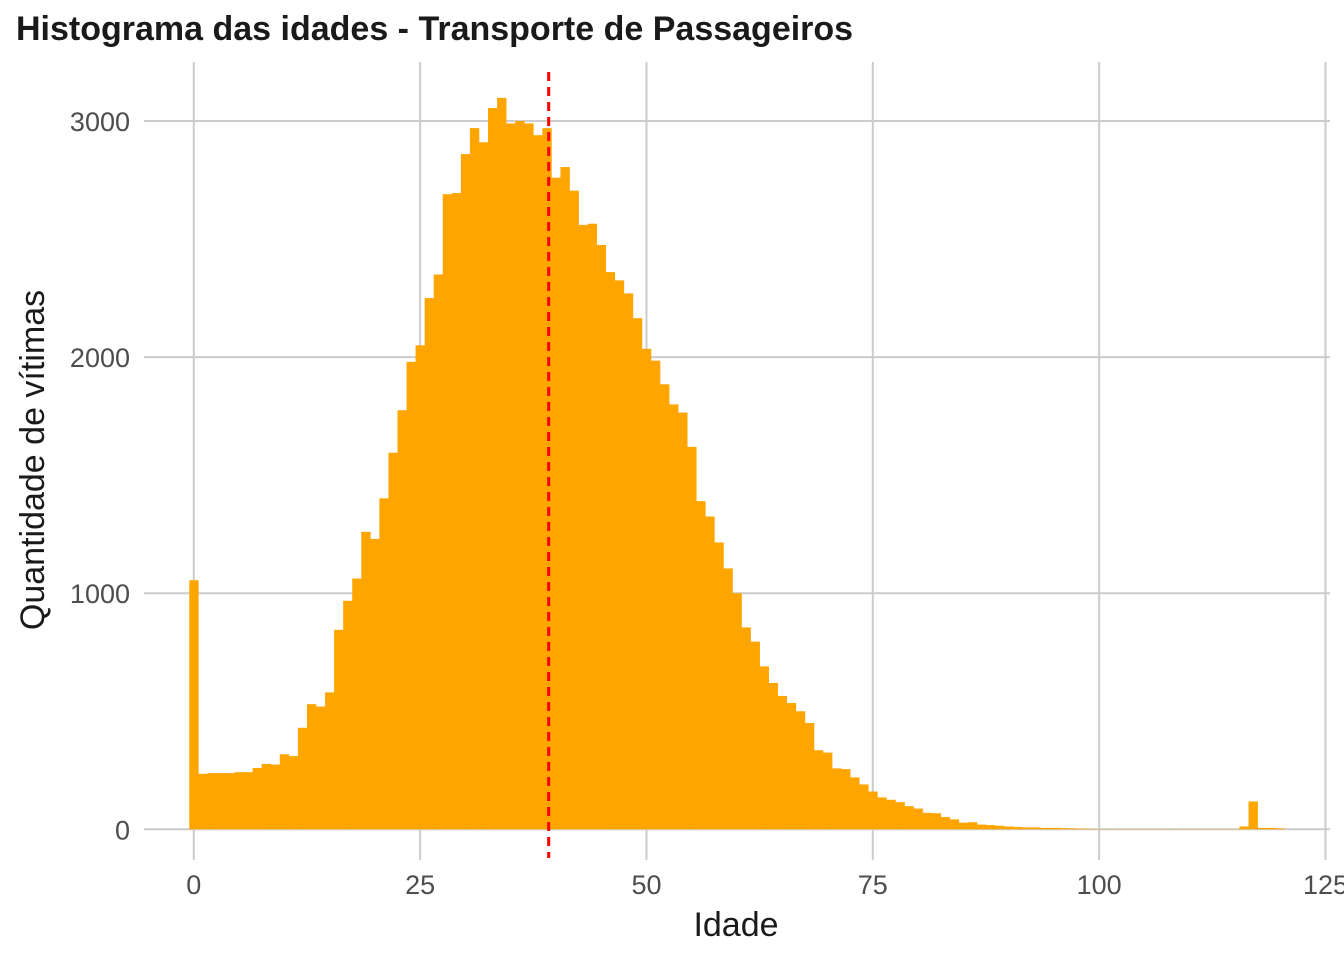  What do you see at coordinates (100, 122) in the screenshot?
I see `y-tick-label: 3000` at bounding box center [100, 122].